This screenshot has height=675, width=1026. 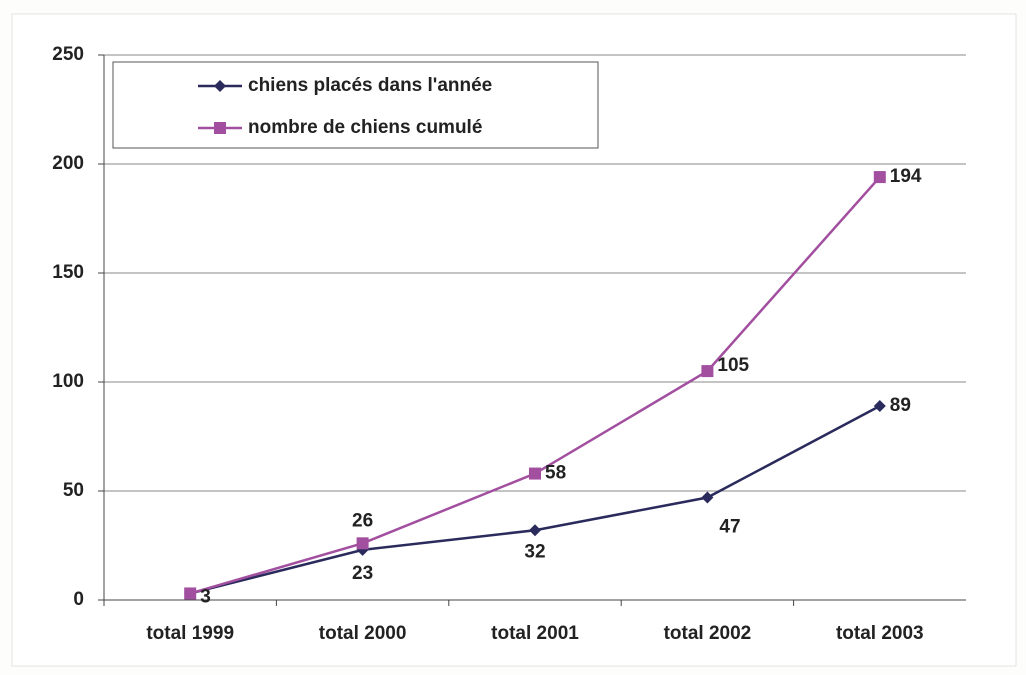 I want to click on data-label: 3, so click(x=205, y=596).